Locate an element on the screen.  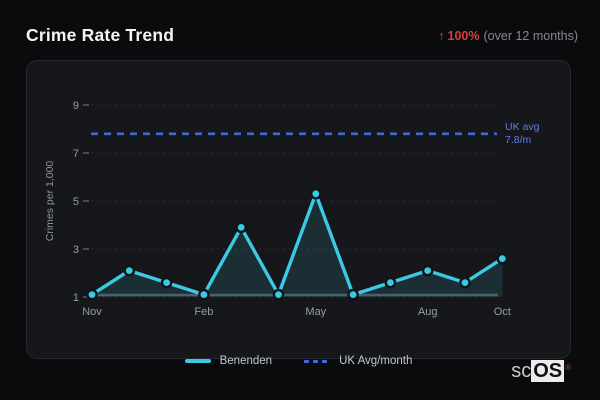
trend-indicator: ↑ 100% (over 12 months) is located at coordinates (508, 36).